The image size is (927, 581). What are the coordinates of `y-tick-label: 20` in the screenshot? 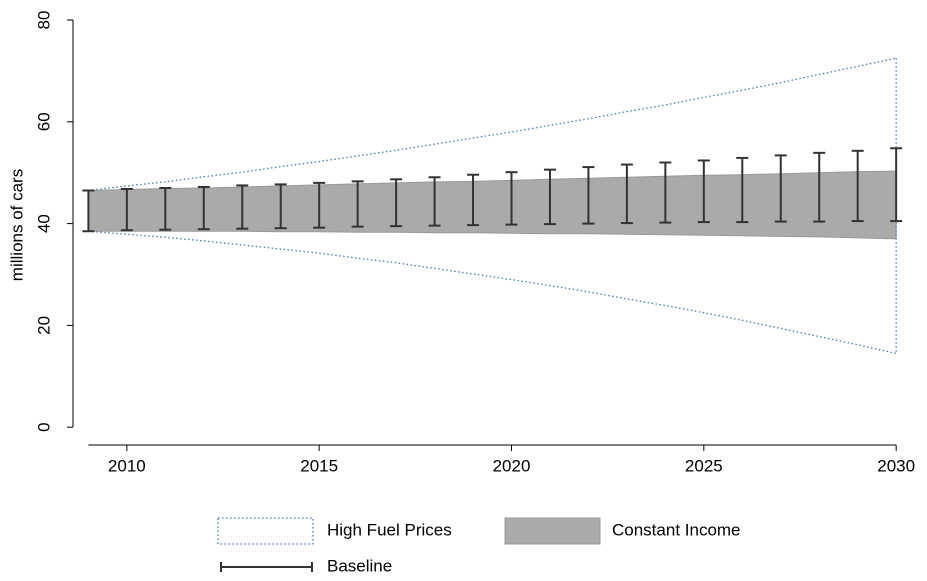 It's located at (43, 325).